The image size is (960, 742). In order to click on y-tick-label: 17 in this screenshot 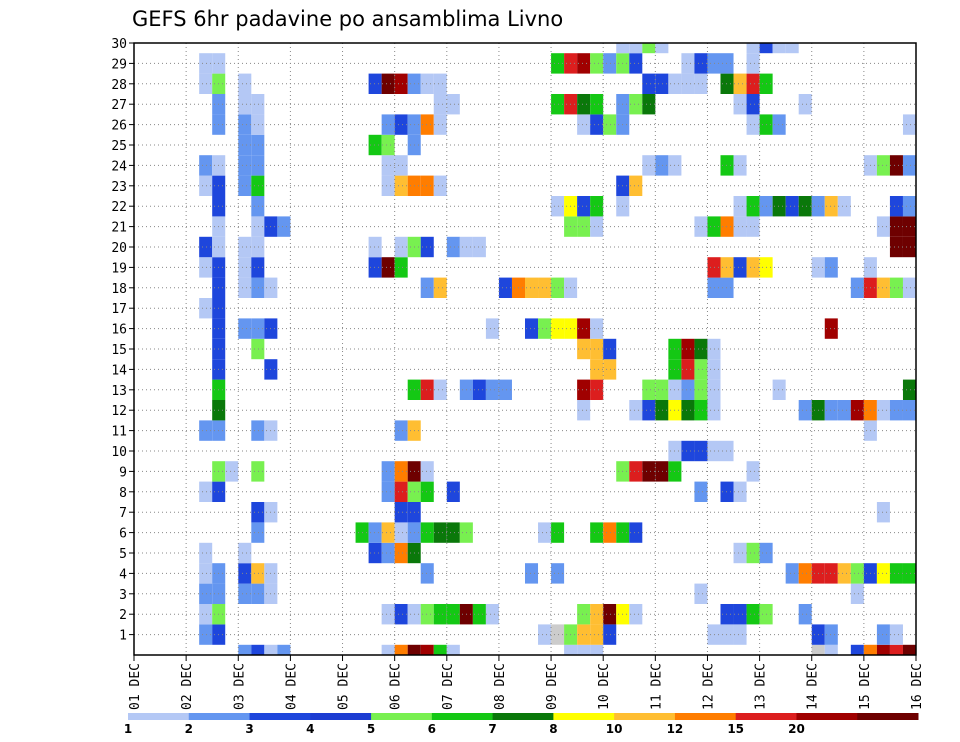, I will do `click(119, 309)`.